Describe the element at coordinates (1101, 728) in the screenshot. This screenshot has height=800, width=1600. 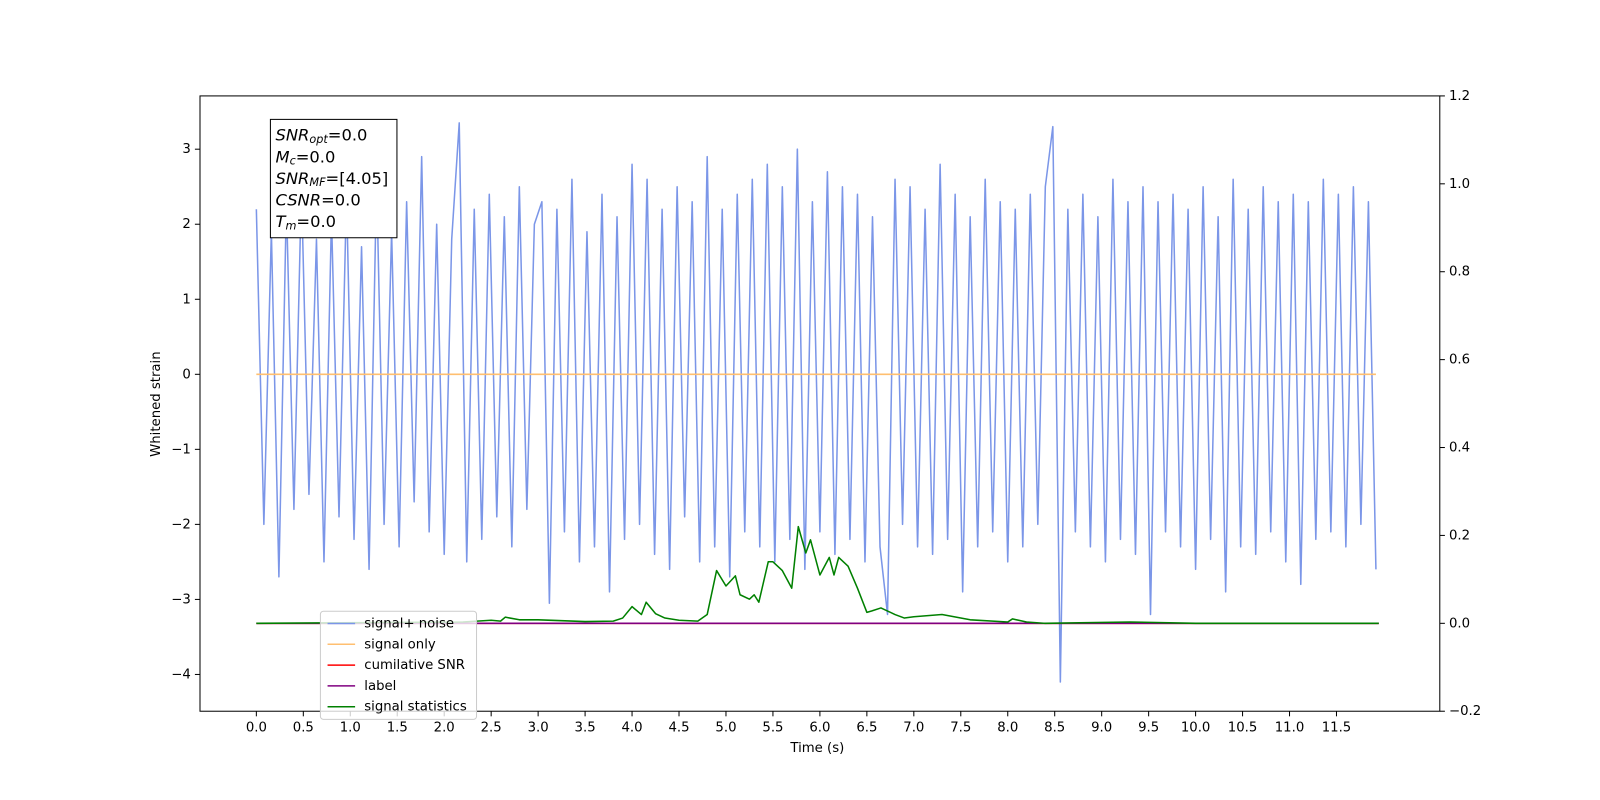
I see `x-tick-label: 9.0` at that location.